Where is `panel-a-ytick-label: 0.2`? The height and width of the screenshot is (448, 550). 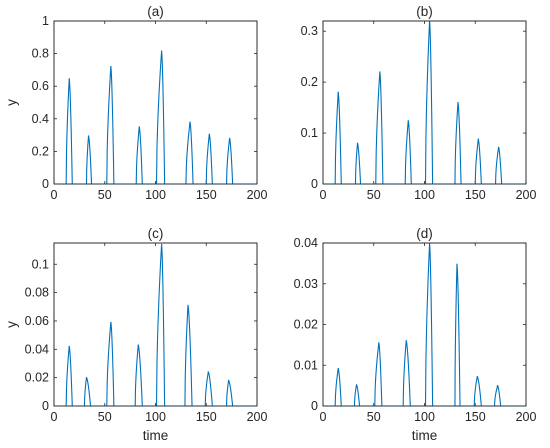
panel-a-ytick-label: 0.2 is located at coordinates (40, 151).